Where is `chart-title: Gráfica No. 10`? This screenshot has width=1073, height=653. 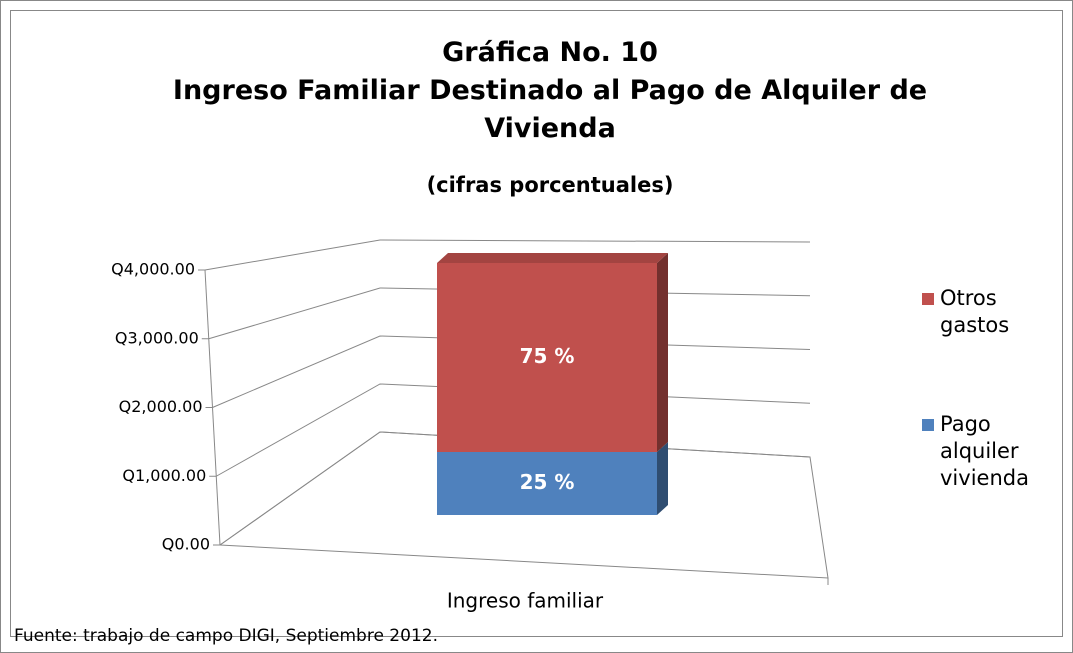 chart-title: Gráfica No. 10 is located at coordinates (550, 52).